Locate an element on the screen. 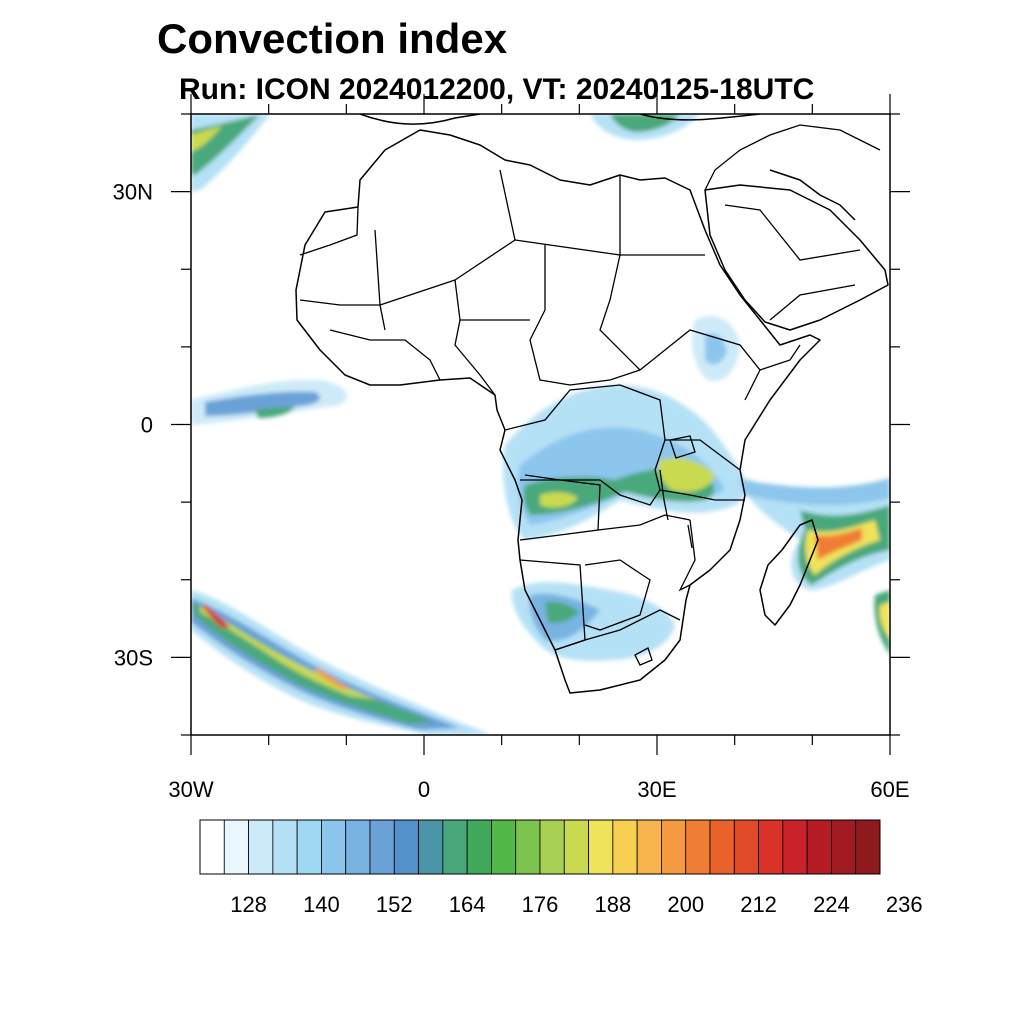 The width and height of the screenshot is (1024, 1024). chart-title: Convection index is located at coordinates (332, 38).